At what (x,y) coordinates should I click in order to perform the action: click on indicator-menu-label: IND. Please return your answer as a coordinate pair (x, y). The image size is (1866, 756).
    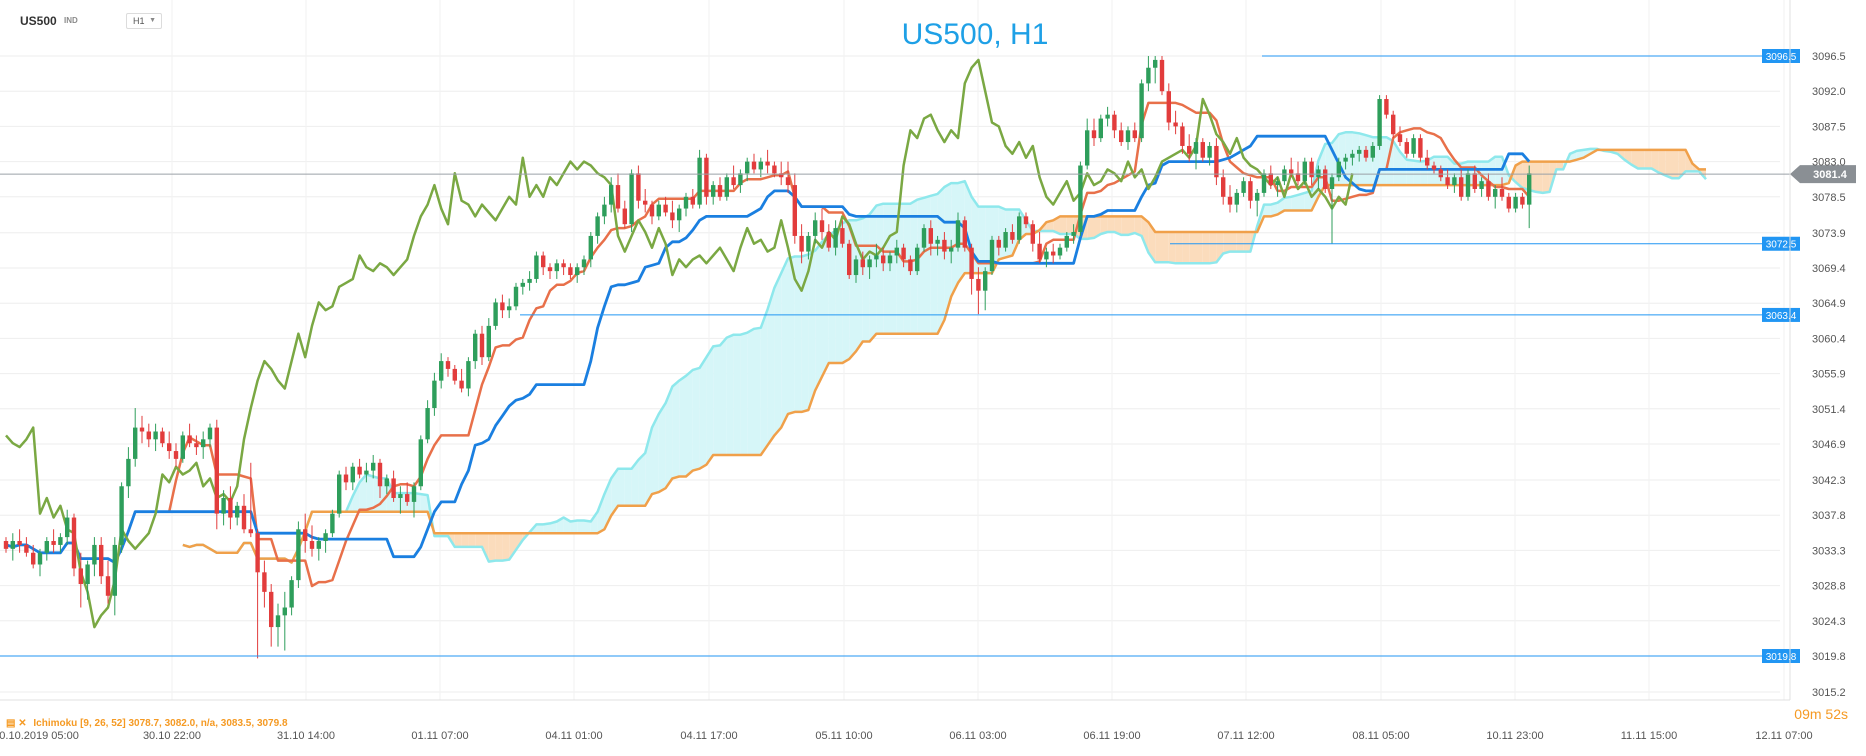
    Looking at the image, I should click on (71, 20).